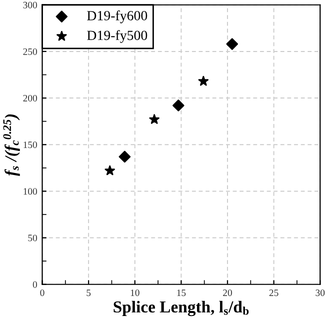 This screenshot has height=325, width=325. What do you see at coordinates (31, 191) in the screenshot?
I see `y-tick-label: 100` at bounding box center [31, 191].